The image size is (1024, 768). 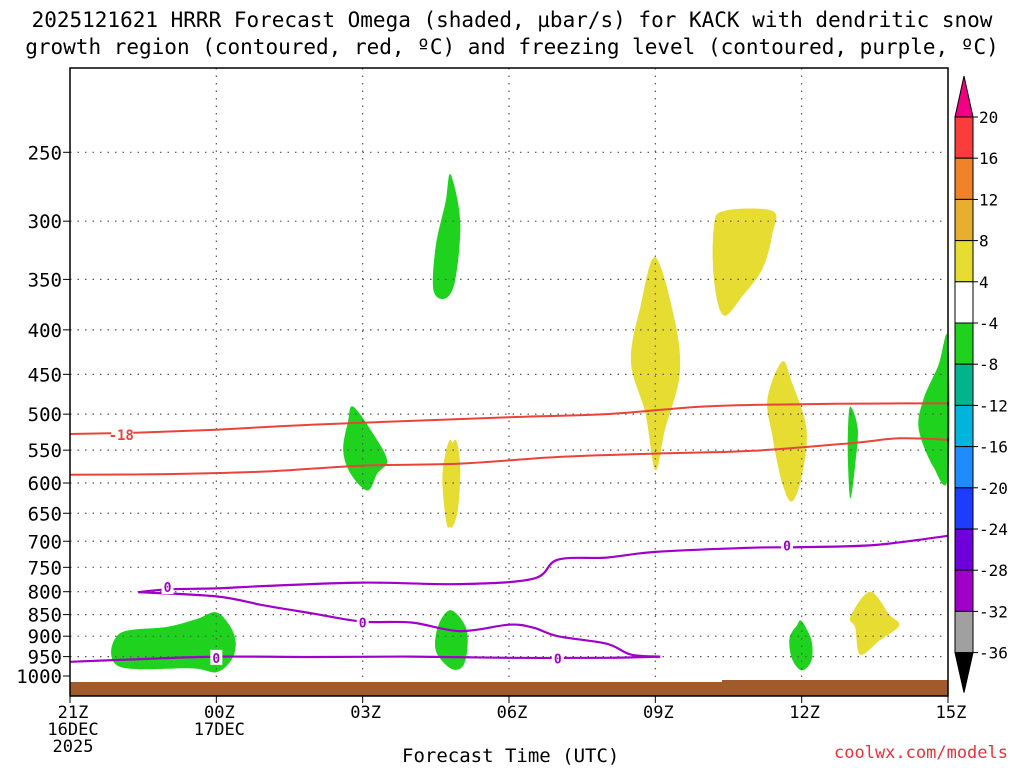 What do you see at coordinates (219, 713) in the screenshot?
I see `x-tick-label-3-0: 00Z` at bounding box center [219, 713].